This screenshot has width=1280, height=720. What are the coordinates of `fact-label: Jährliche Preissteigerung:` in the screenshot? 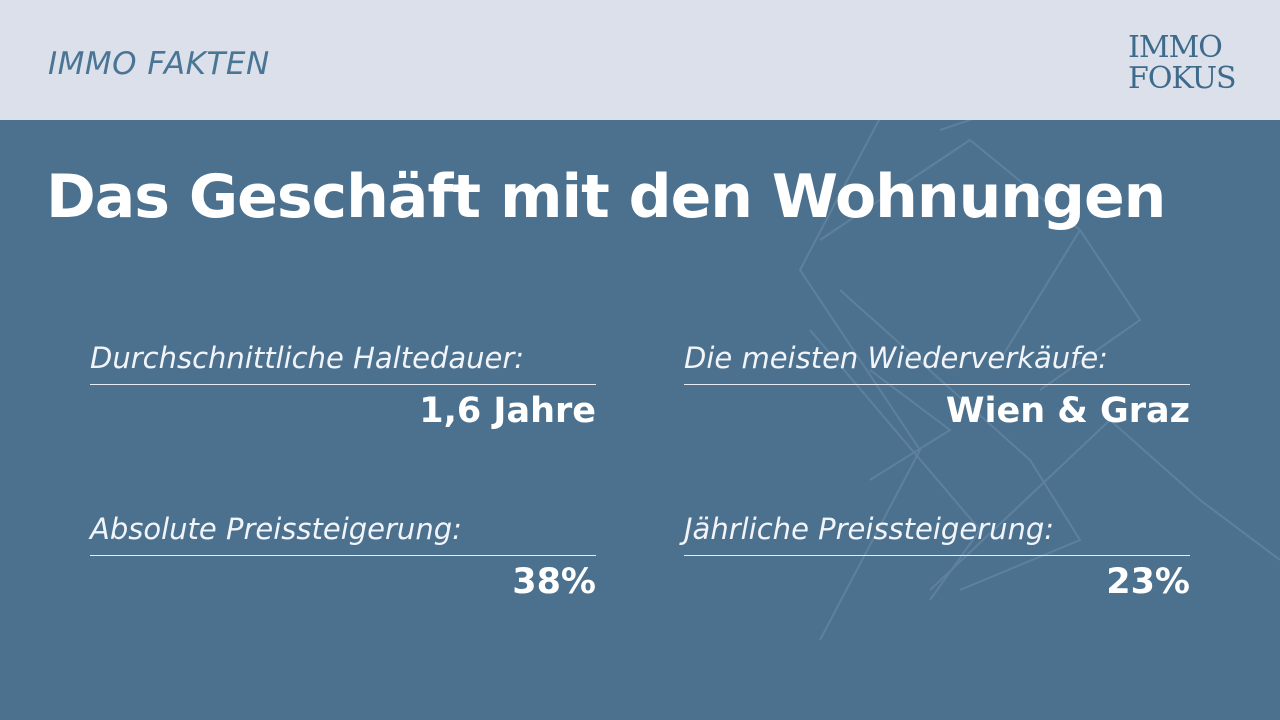 It's located at (869, 529).